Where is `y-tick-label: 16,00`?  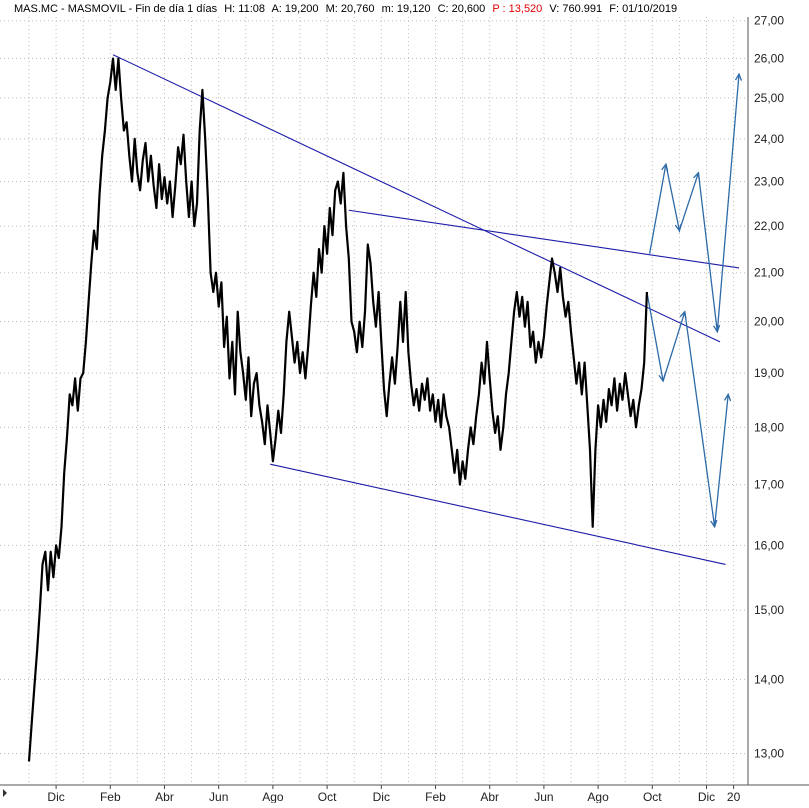
y-tick-label: 16,00 is located at coordinates (769, 545).